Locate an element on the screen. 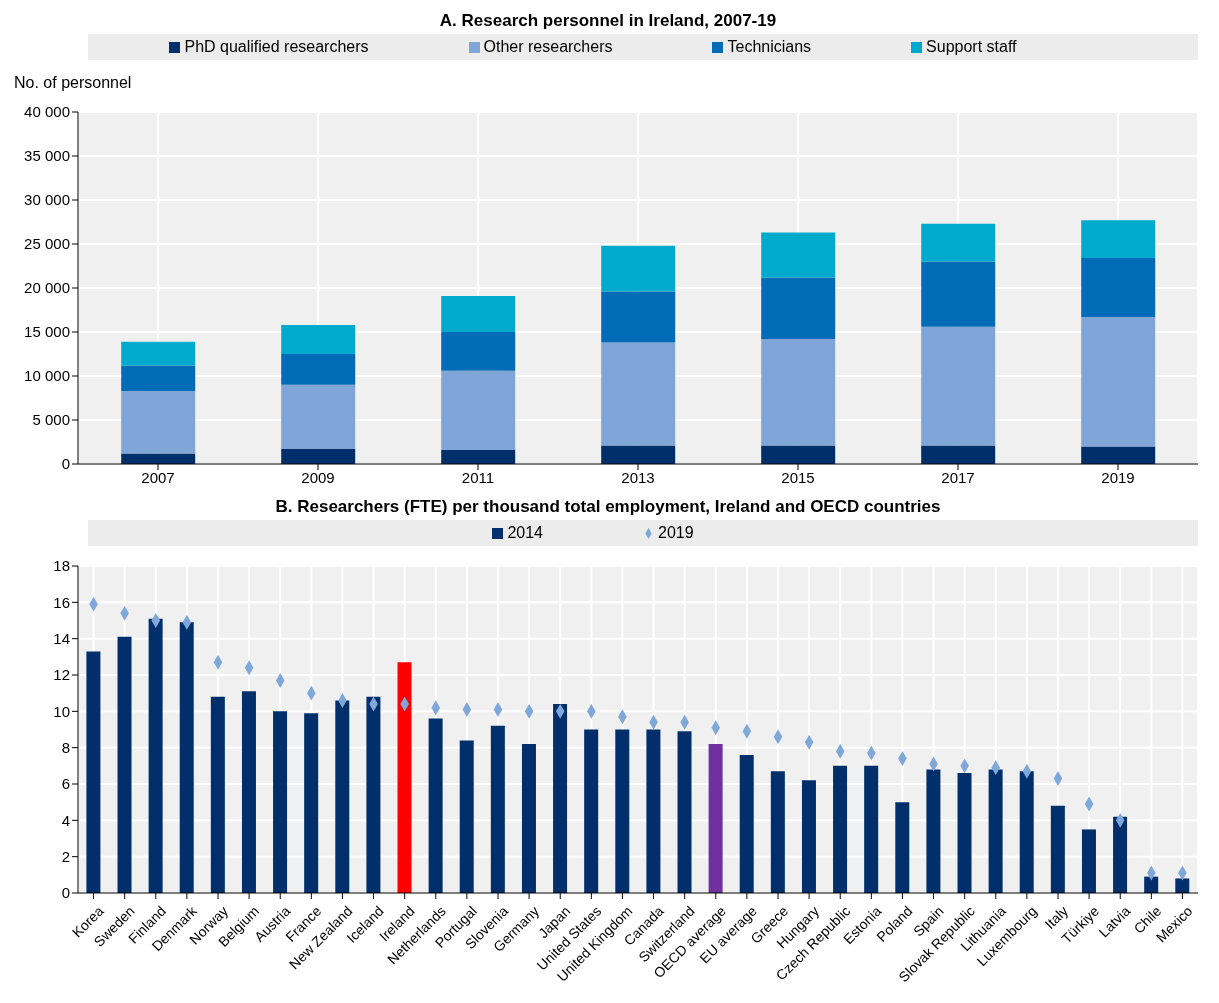  x-tick-label: 2015 is located at coordinates (798, 477).